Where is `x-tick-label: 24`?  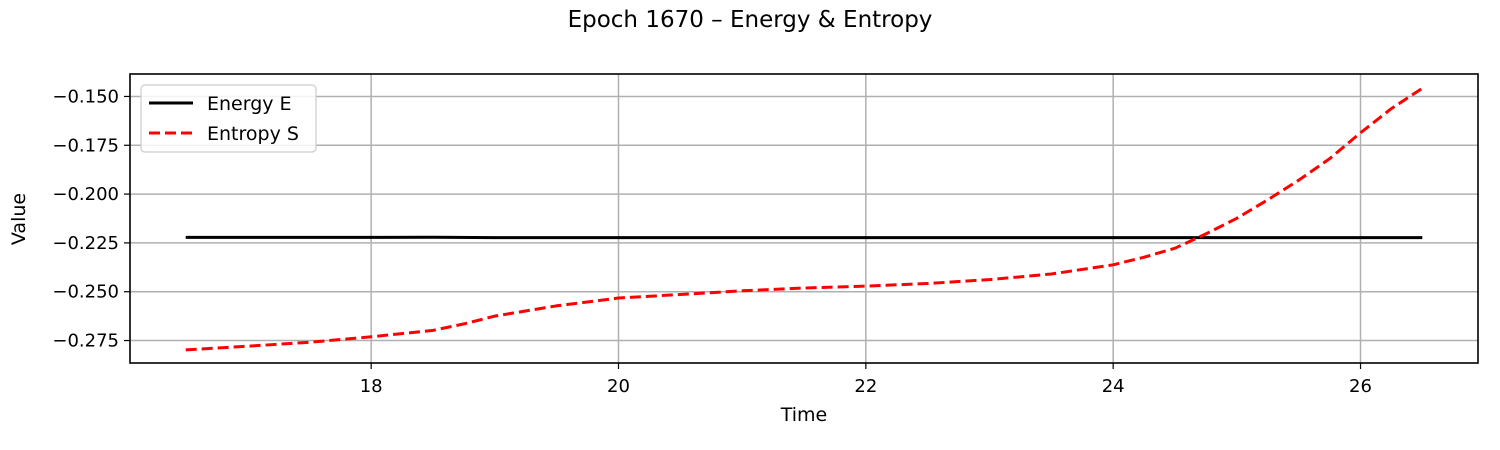 x-tick-label: 24 is located at coordinates (1113, 386).